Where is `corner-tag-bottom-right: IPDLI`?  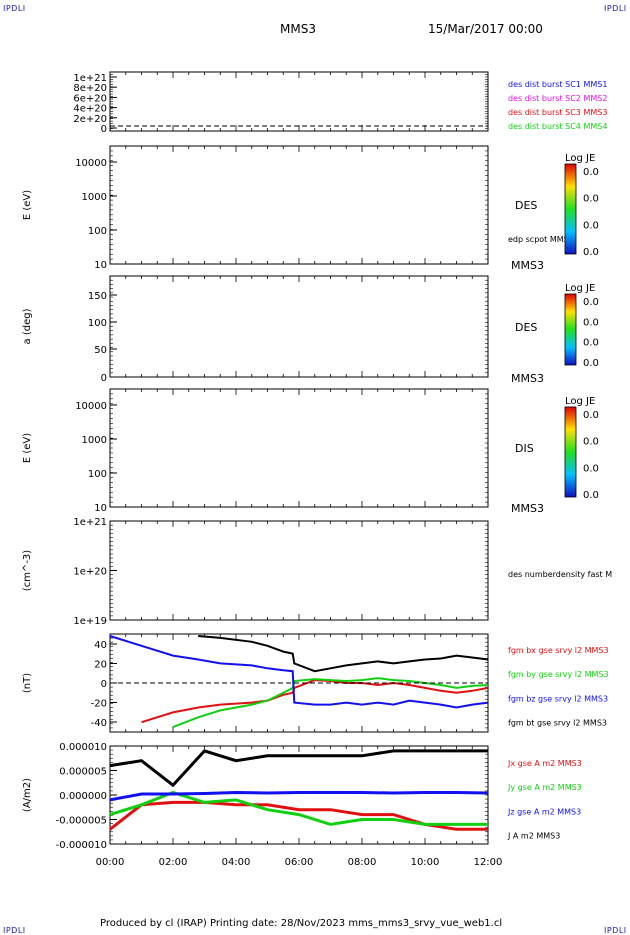
corner-tag-bottom-right: IPDLI is located at coordinates (615, 930).